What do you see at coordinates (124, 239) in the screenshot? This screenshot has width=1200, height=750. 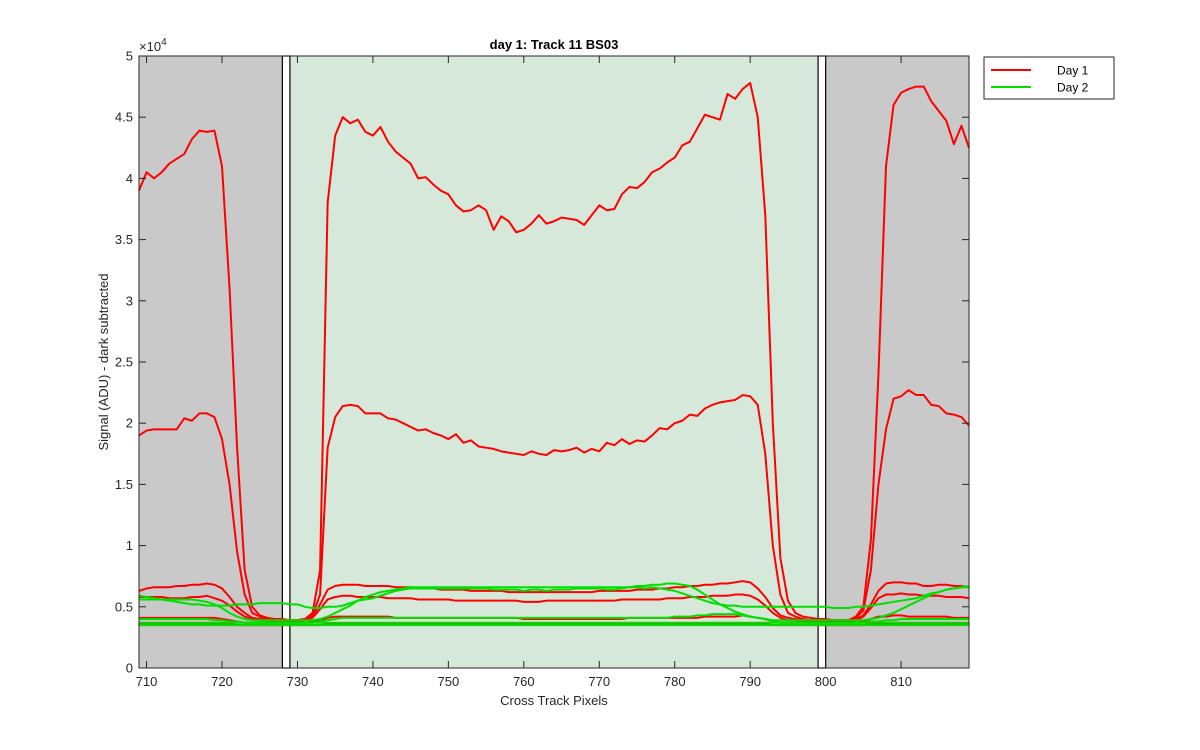 I see `y-tick-label: 3.5` at bounding box center [124, 239].